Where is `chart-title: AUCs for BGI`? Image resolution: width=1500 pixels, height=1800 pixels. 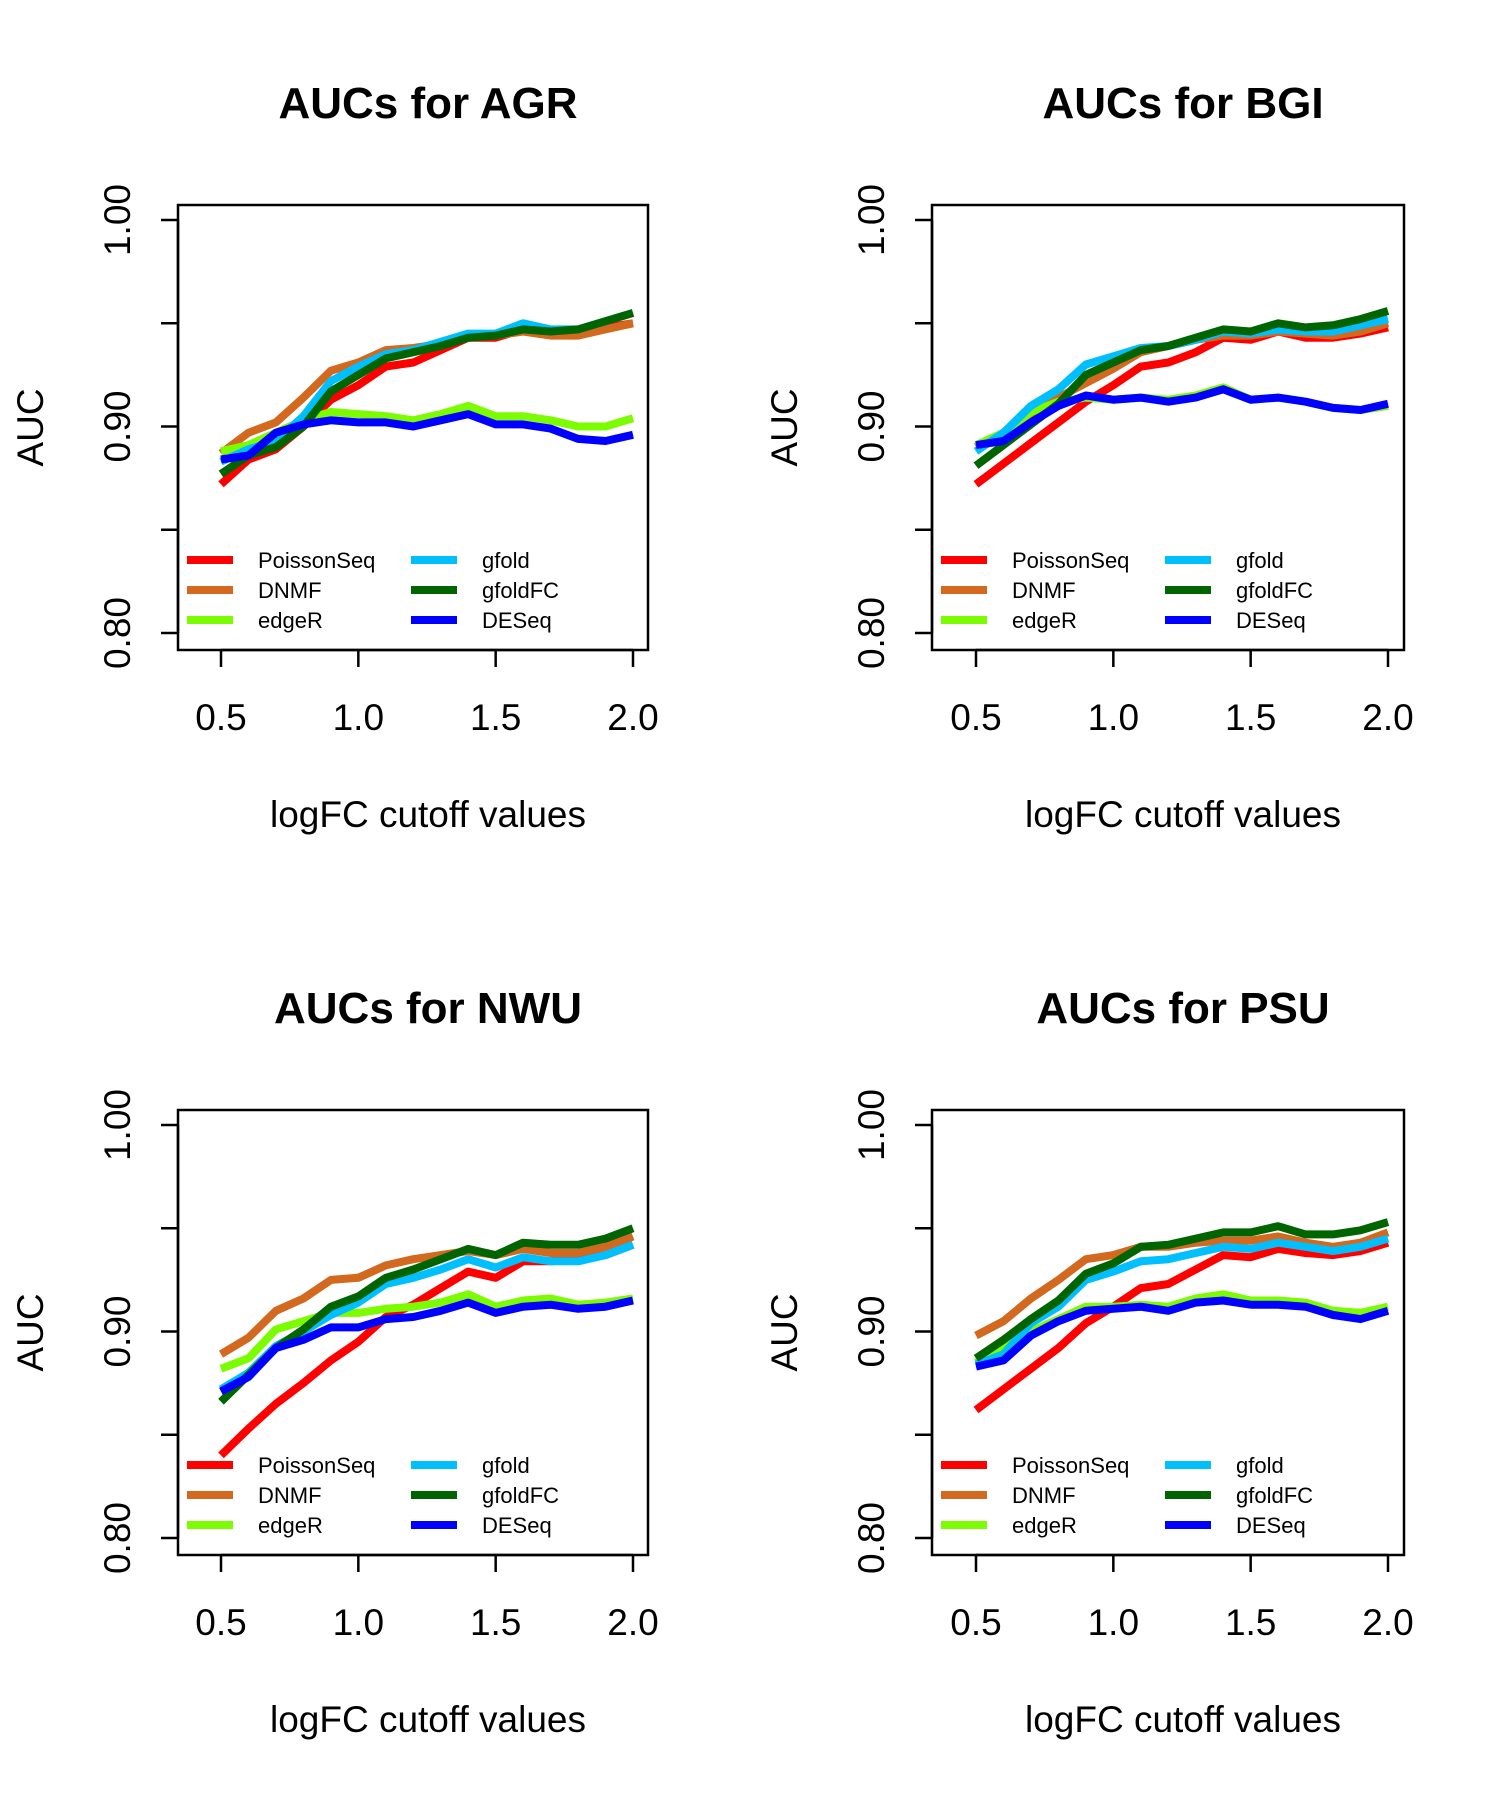
chart-title: AUCs for BGI is located at coordinates (1182, 103).